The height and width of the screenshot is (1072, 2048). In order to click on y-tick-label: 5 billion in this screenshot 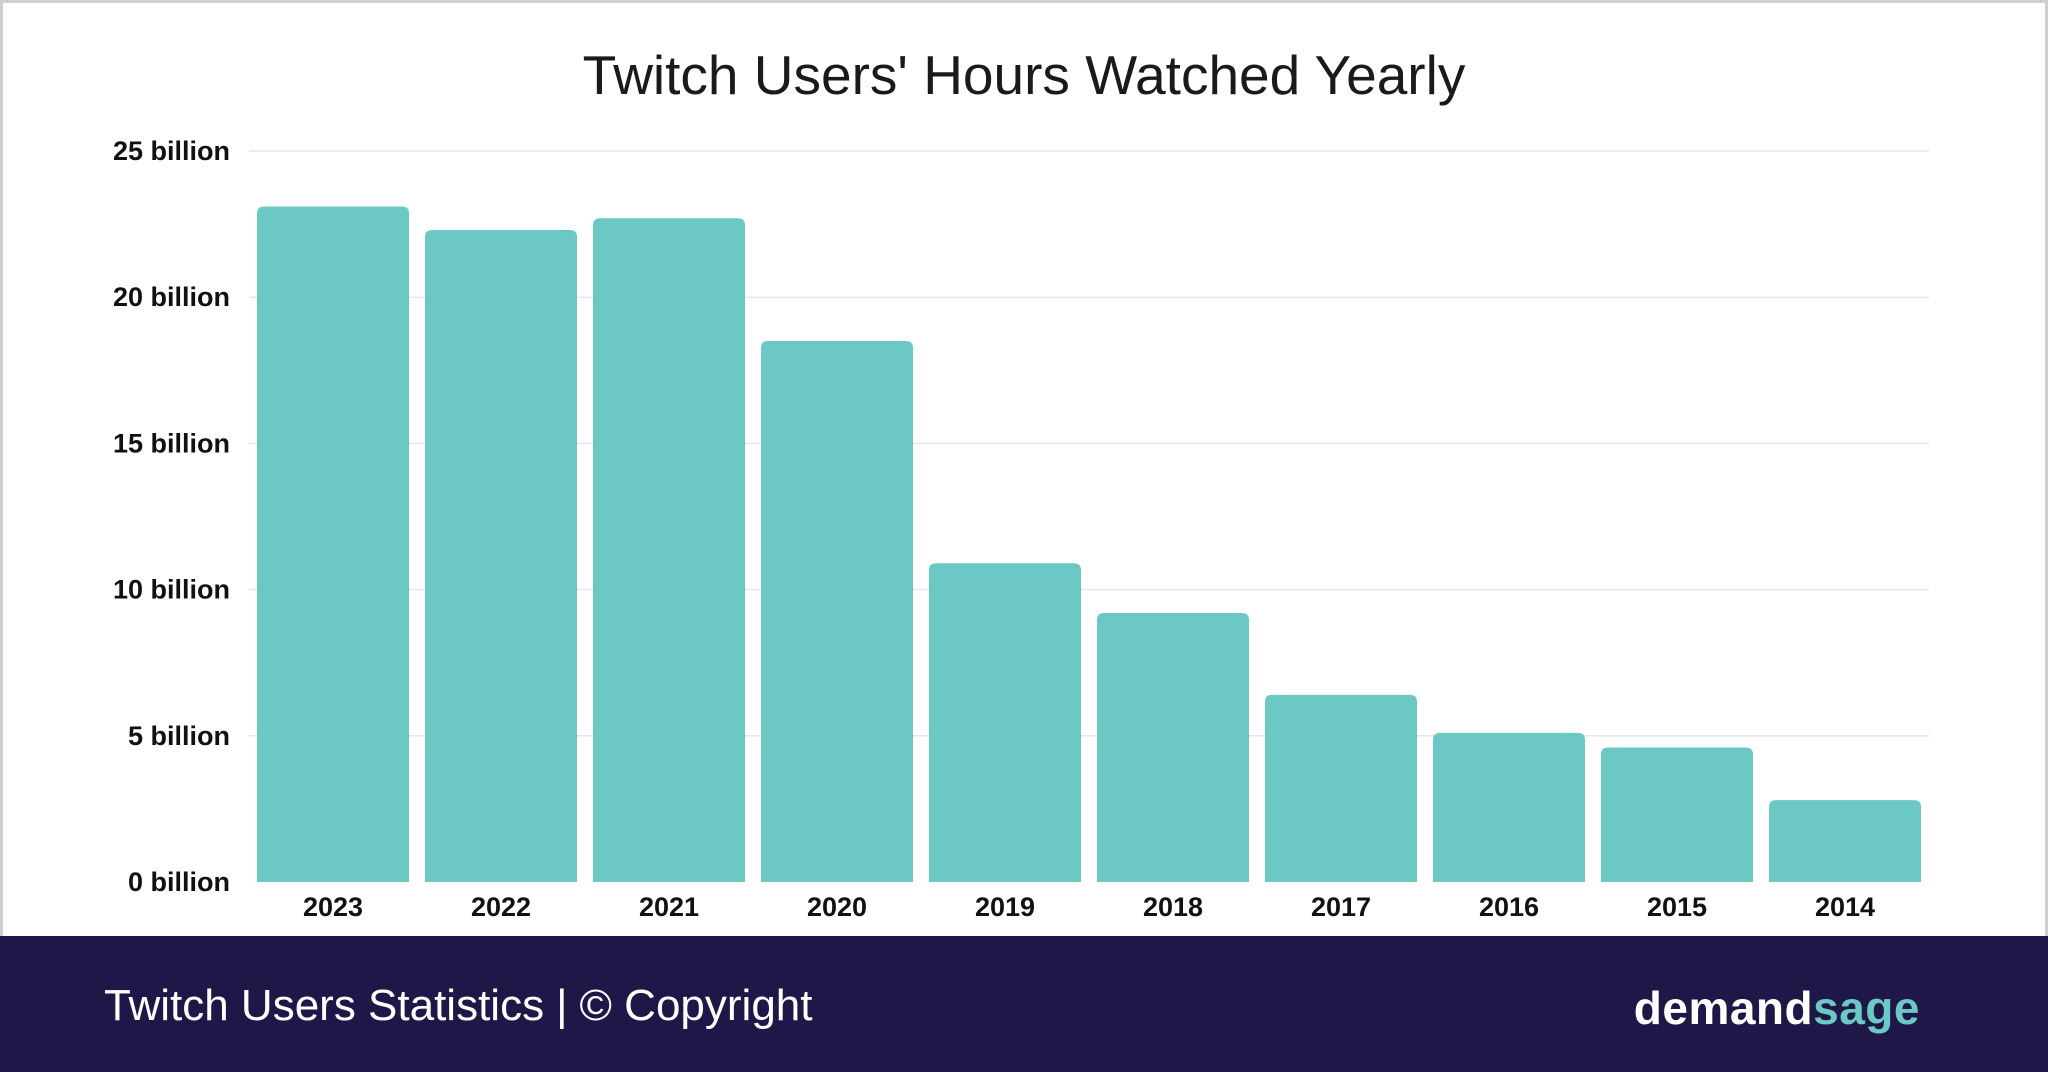, I will do `click(179, 736)`.